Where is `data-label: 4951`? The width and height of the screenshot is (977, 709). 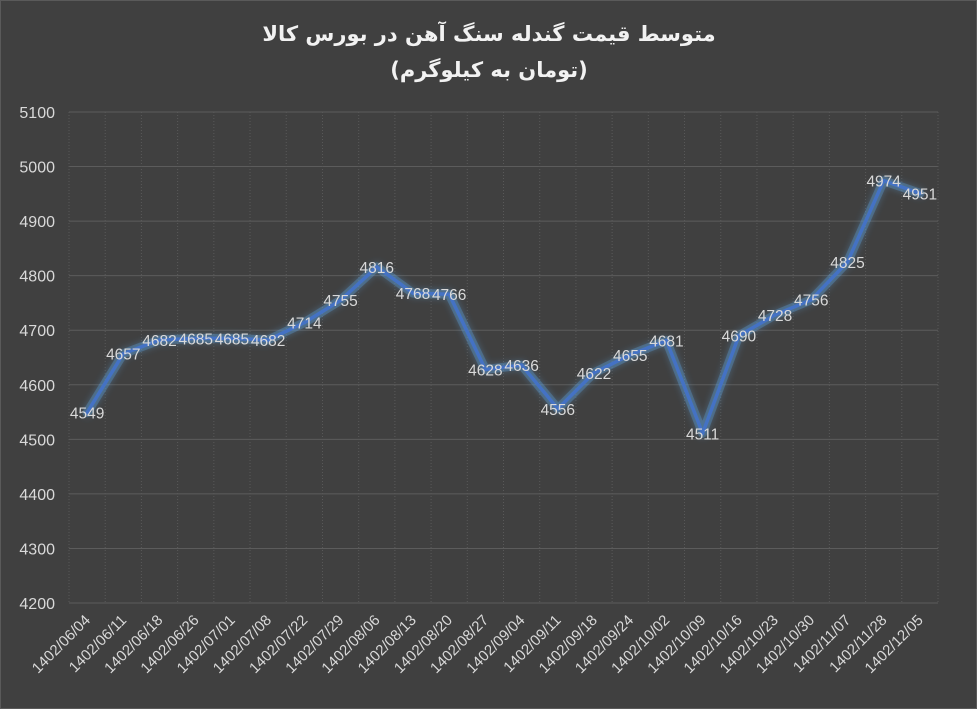
data-label: 4951 is located at coordinates (920, 194).